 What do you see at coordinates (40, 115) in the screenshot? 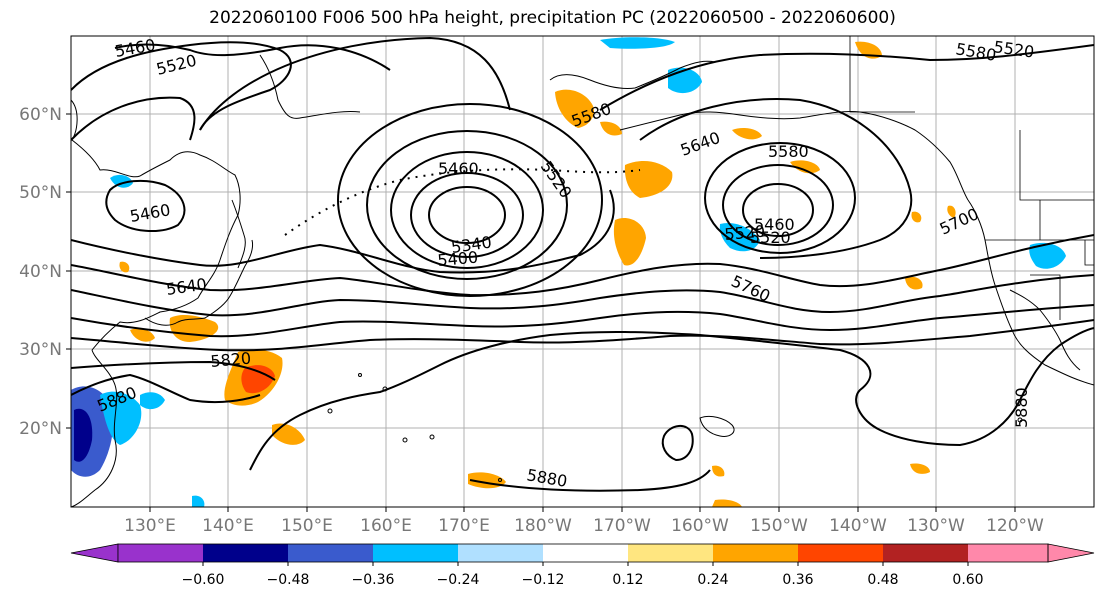
I see `lat-label: 60°N` at bounding box center [40, 115].